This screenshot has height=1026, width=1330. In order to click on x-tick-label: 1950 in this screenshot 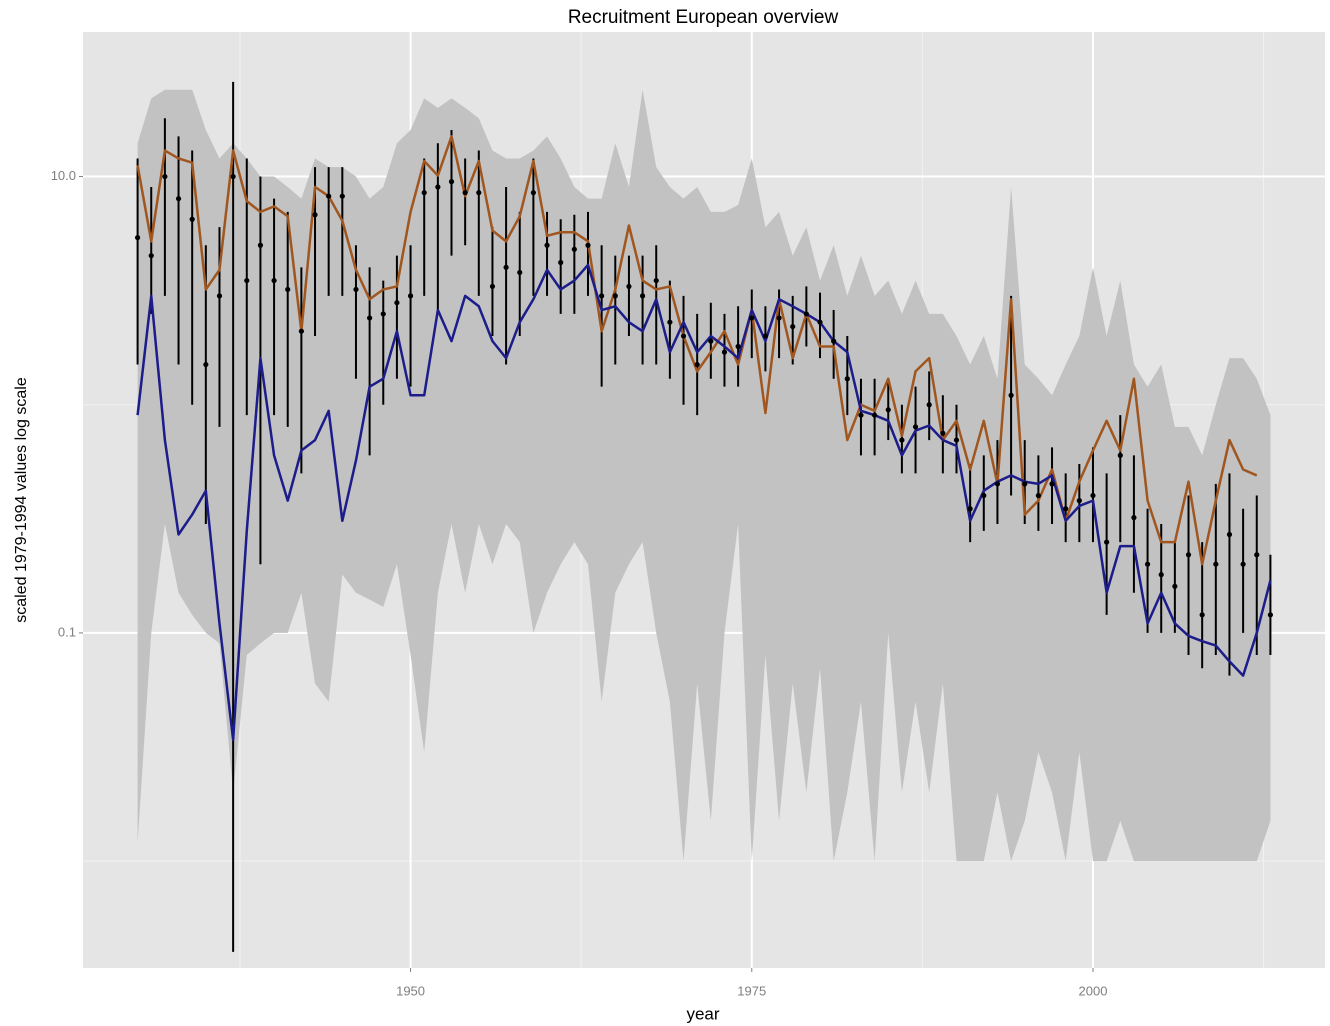, I will do `click(410, 990)`.